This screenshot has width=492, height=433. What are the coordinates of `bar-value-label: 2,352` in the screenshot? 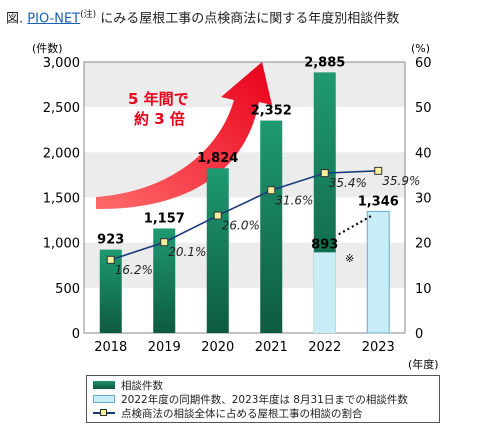 It's located at (271, 111).